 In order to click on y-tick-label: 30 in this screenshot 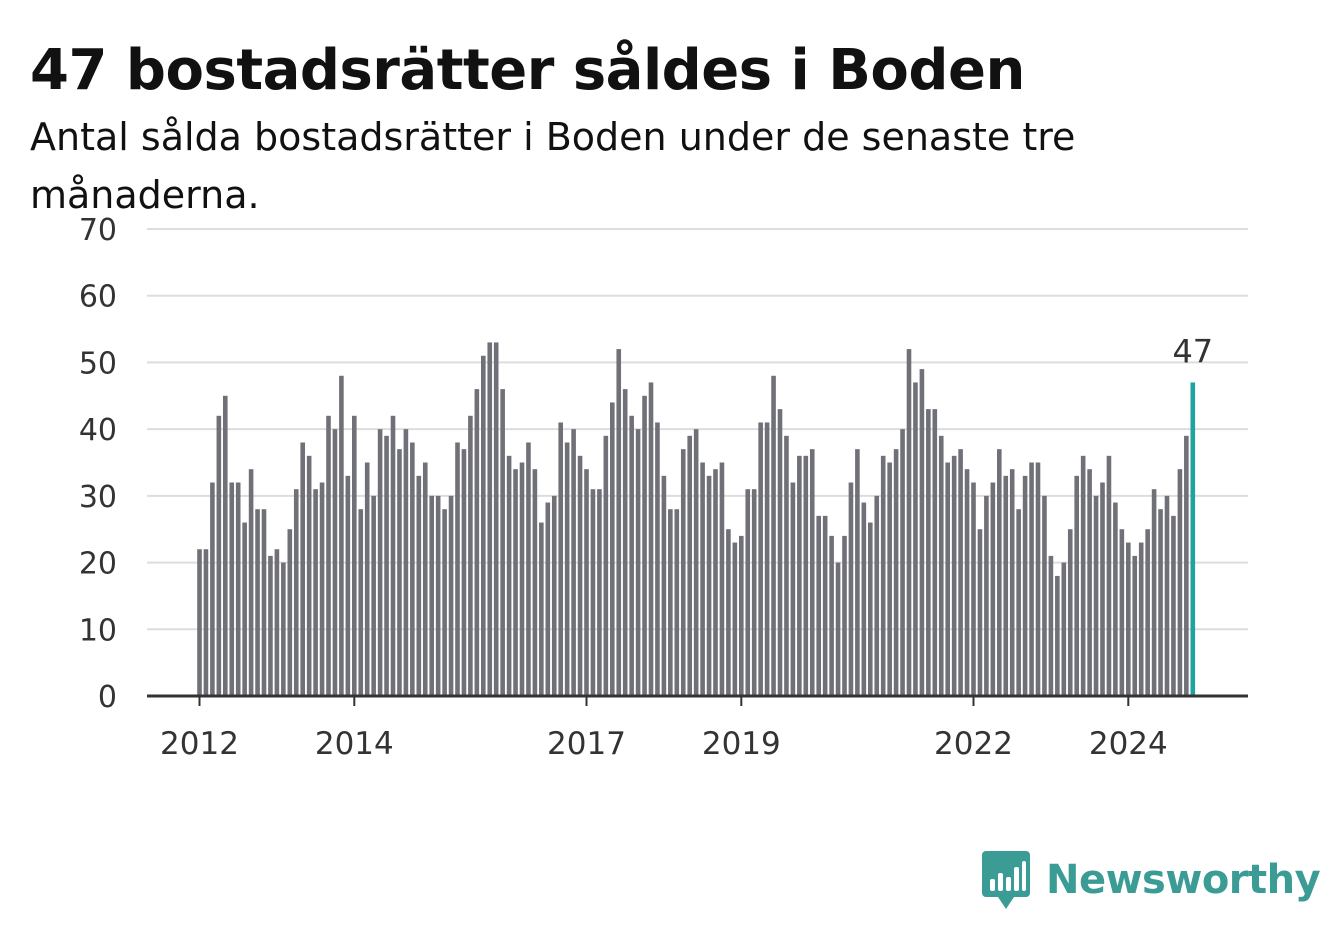, I will do `click(98, 497)`.